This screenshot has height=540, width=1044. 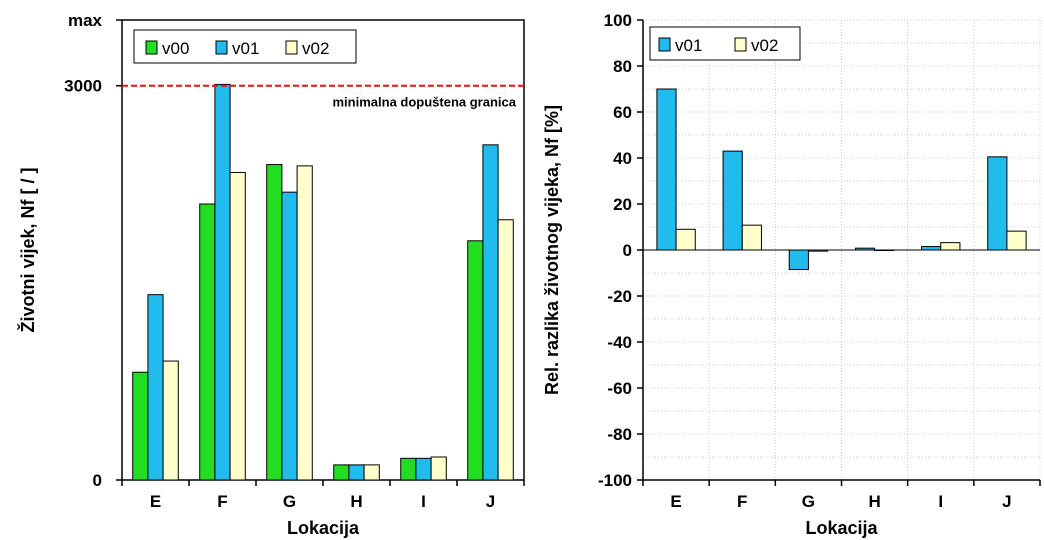 What do you see at coordinates (408, 469) in the screenshot?
I see `bar-v00-I` at bounding box center [408, 469].